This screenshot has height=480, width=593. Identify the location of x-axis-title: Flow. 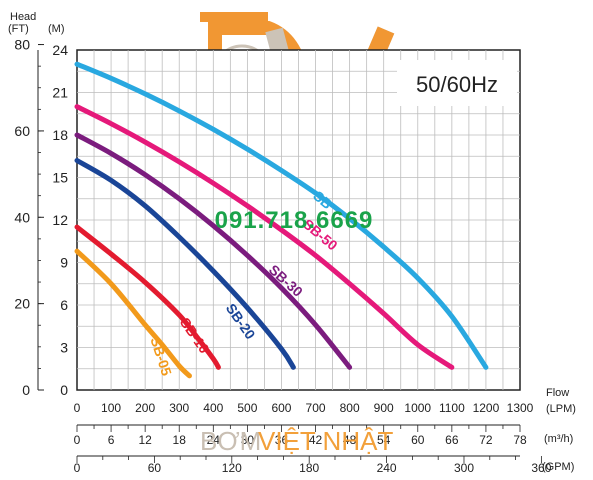
(557, 393).